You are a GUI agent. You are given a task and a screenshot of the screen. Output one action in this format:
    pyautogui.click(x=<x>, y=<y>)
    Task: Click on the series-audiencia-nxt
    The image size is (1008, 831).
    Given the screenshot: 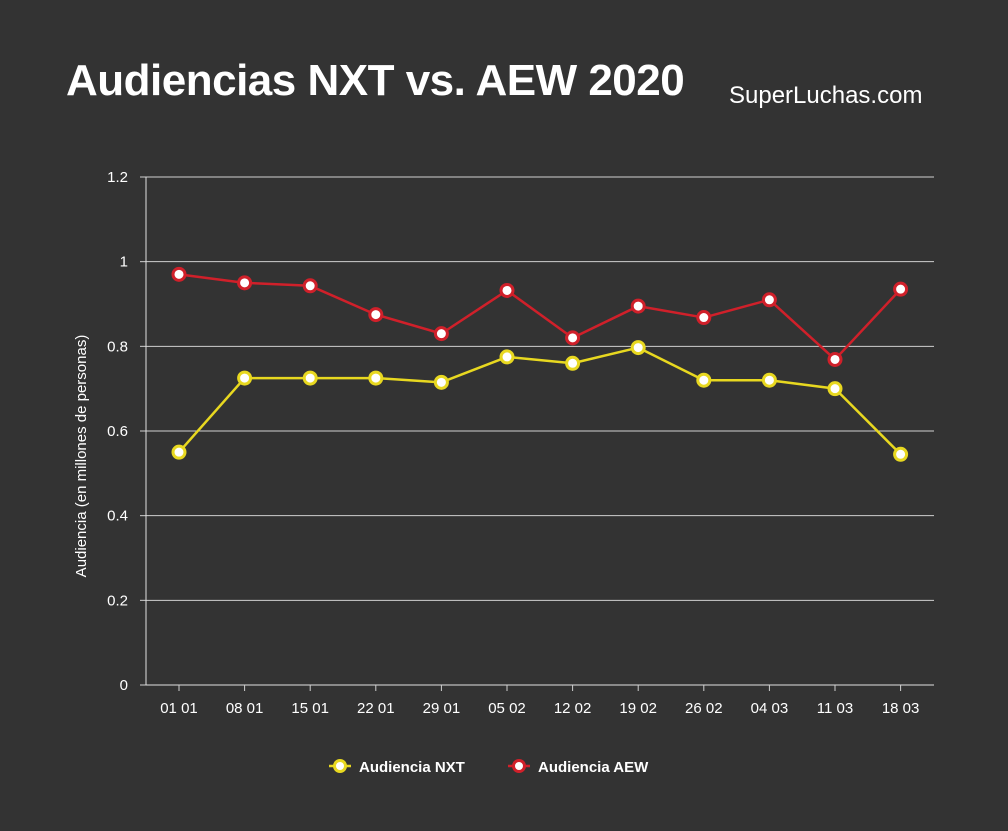 What is the action you would take?
    pyautogui.click(x=540, y=401)
    